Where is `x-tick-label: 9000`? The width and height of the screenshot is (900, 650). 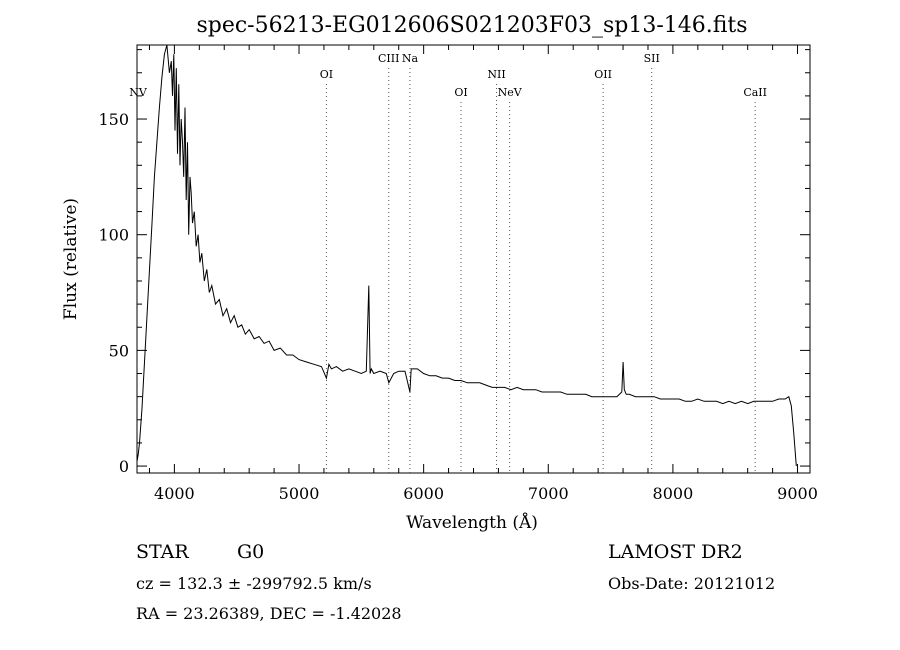 x-tick-label: 9000 is located at coordinates (797, 493).